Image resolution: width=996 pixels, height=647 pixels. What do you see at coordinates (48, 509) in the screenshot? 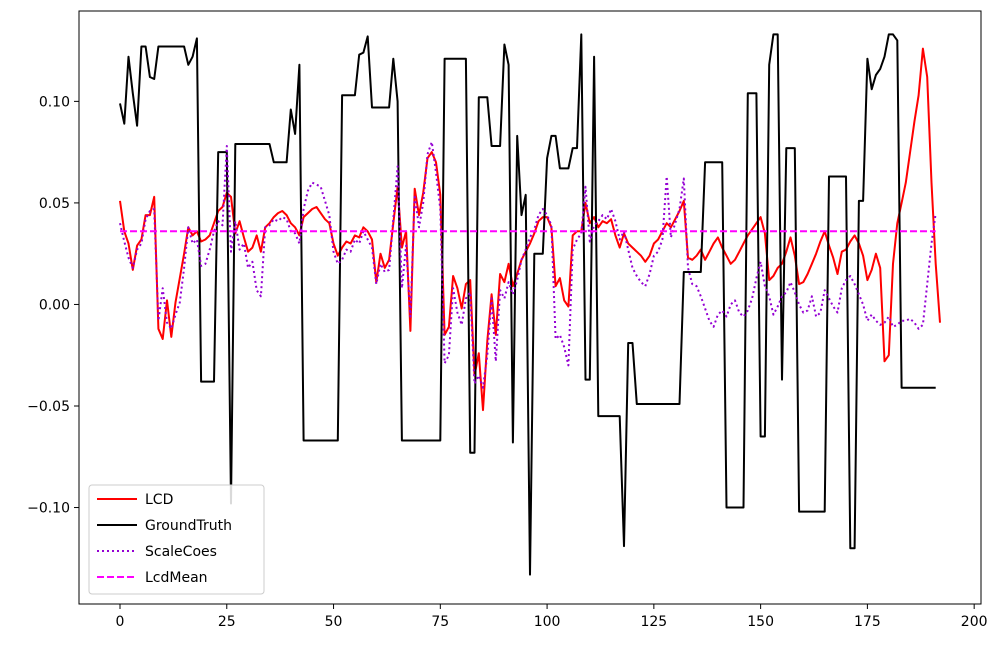
I see `y-tick-label: −0.10` at bounding box center [48, 509].